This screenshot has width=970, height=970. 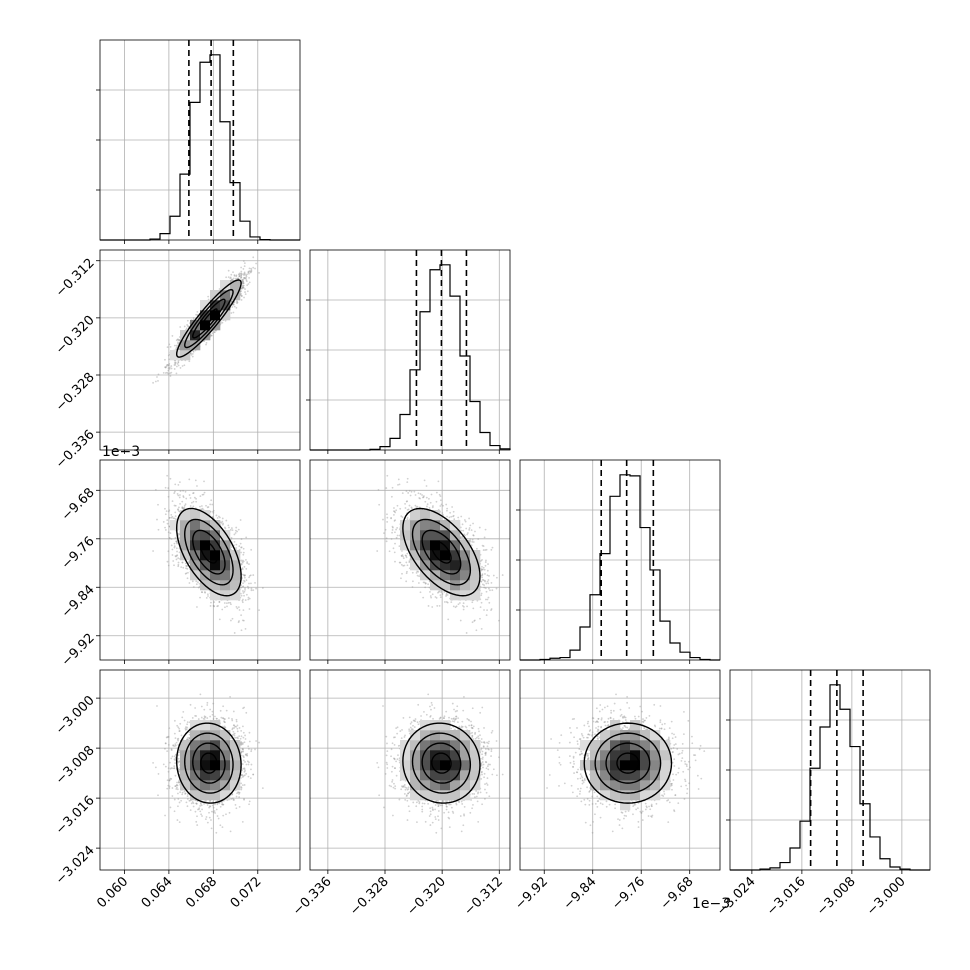 I want to click on panel-content, so click(x=200, y=560).